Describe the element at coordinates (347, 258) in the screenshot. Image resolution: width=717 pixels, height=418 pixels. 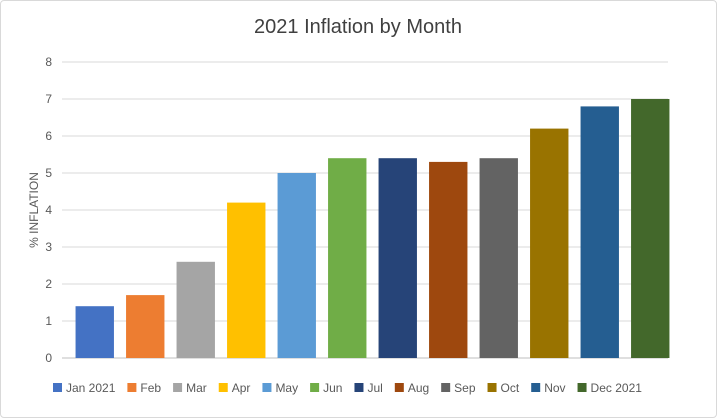
I see `bar-jun` at that location.